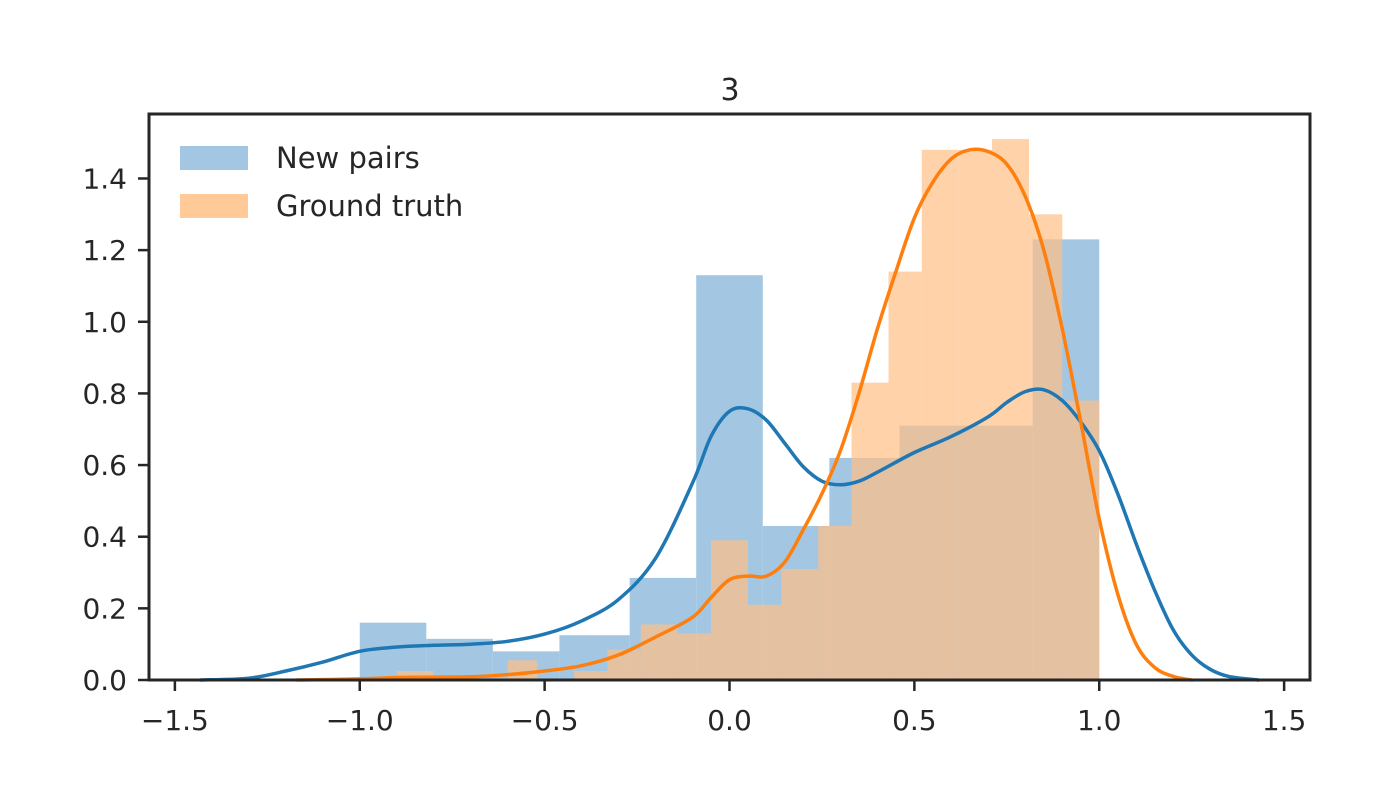 Image resolution: width=1386 pixels, height=812 pixels. I want to click on chart-title: 3, so click(729, 90).